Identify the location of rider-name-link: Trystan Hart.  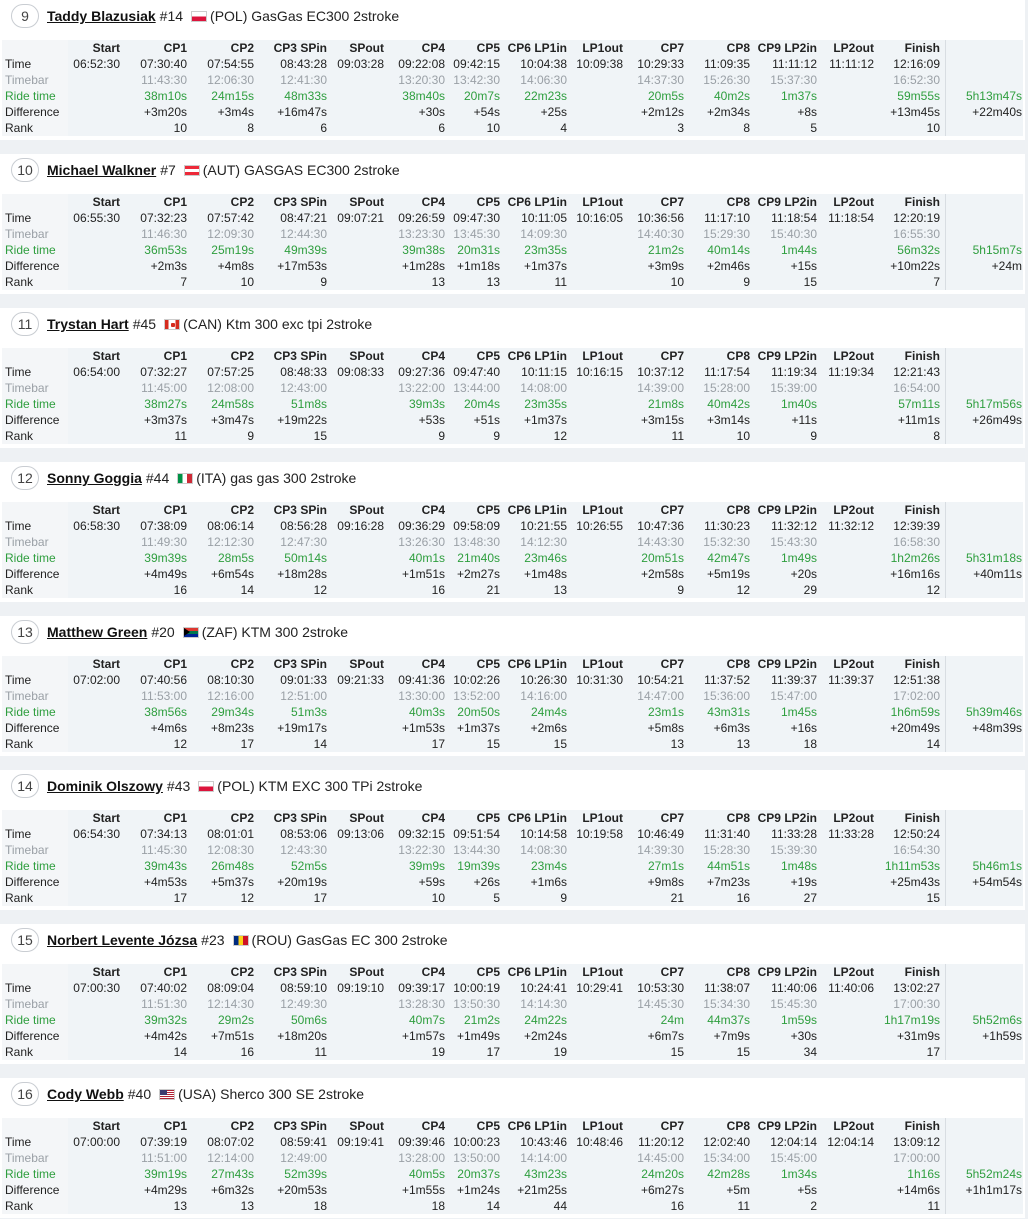
(88, 324).